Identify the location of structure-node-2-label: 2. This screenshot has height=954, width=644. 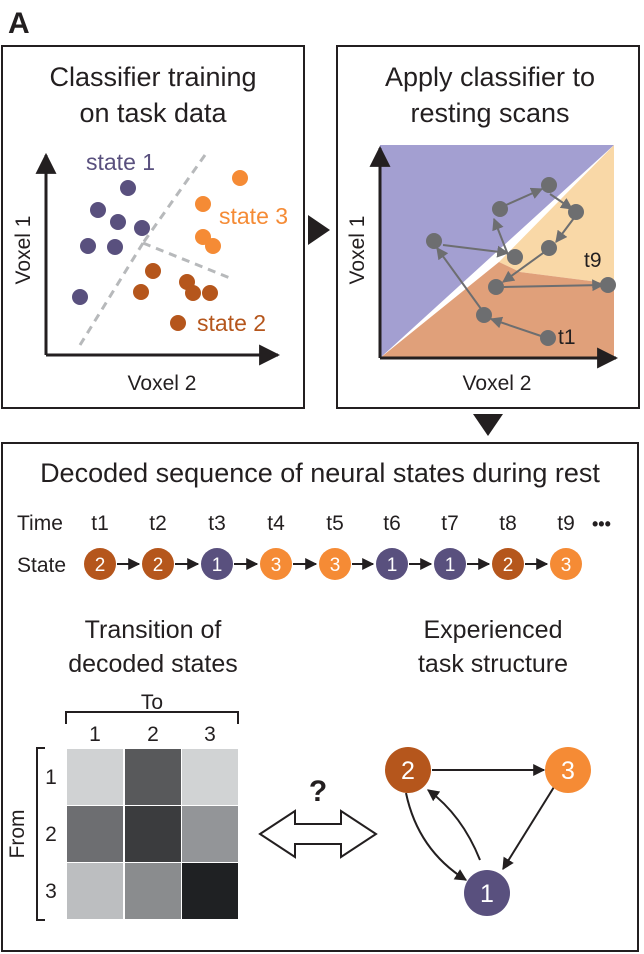
(408, 771).